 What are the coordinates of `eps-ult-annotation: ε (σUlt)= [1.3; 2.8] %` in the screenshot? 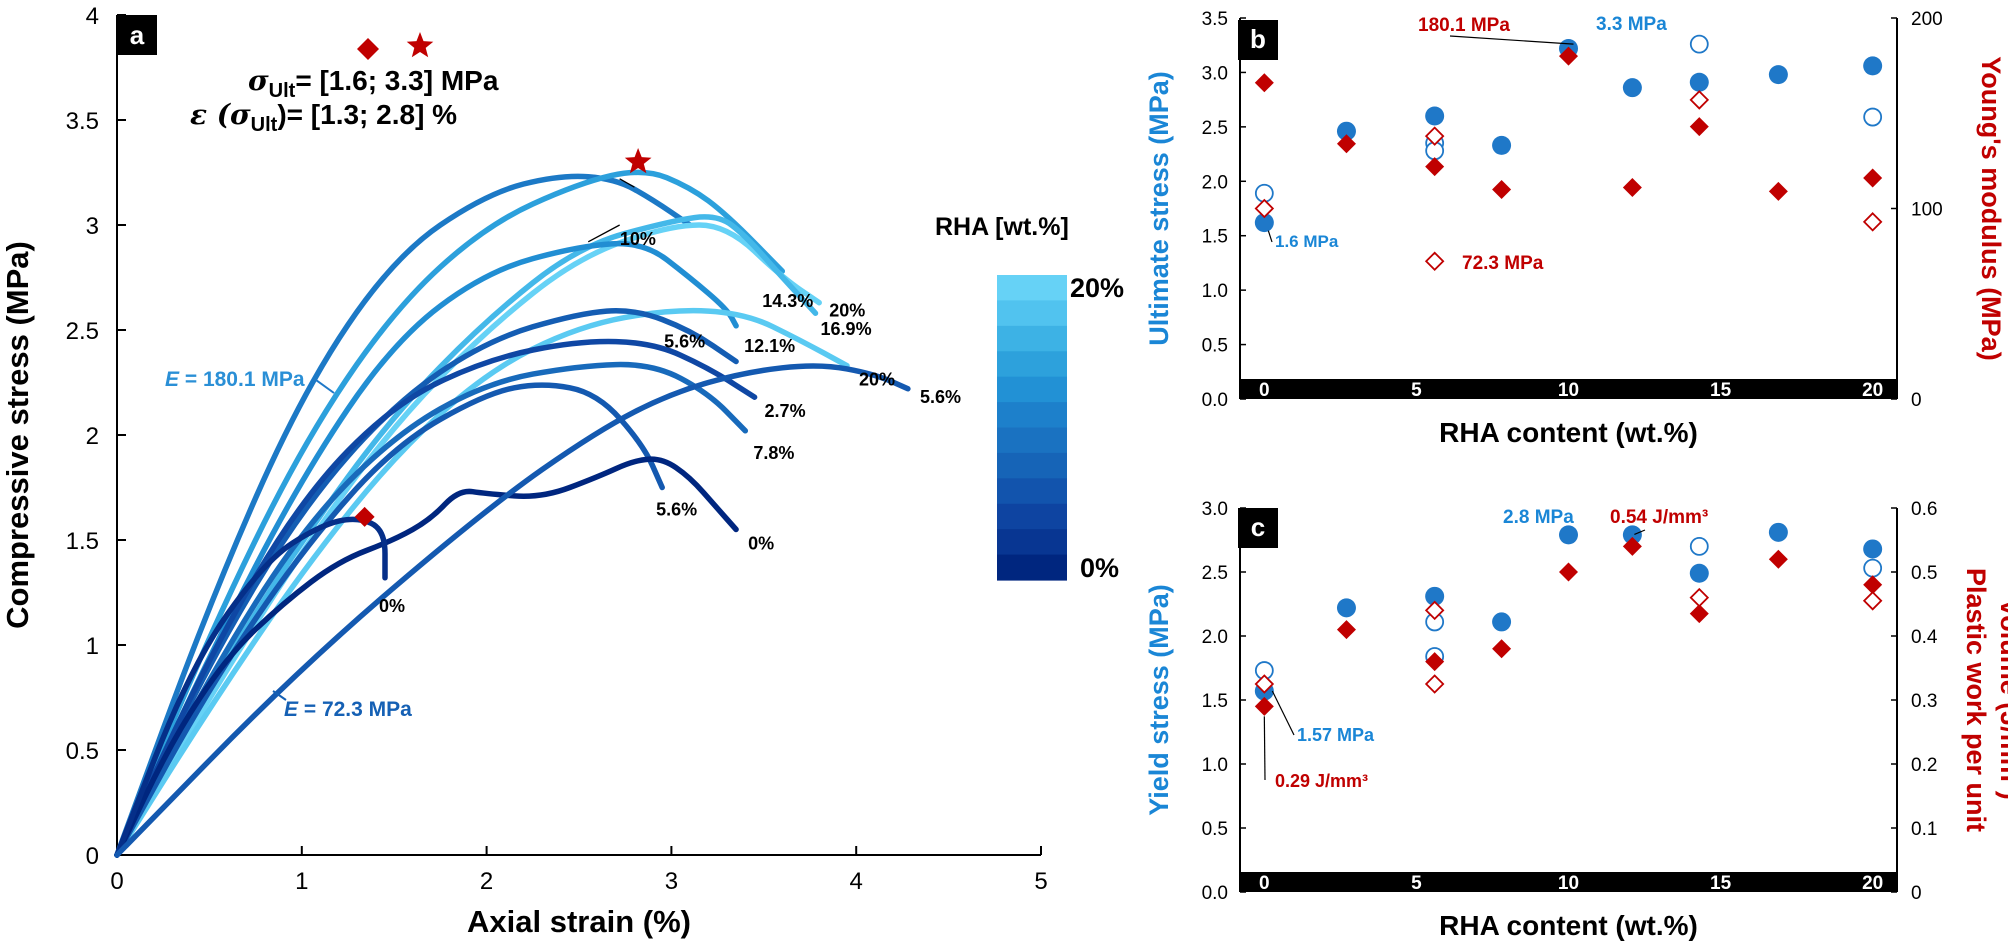 It's located at (323, 117).